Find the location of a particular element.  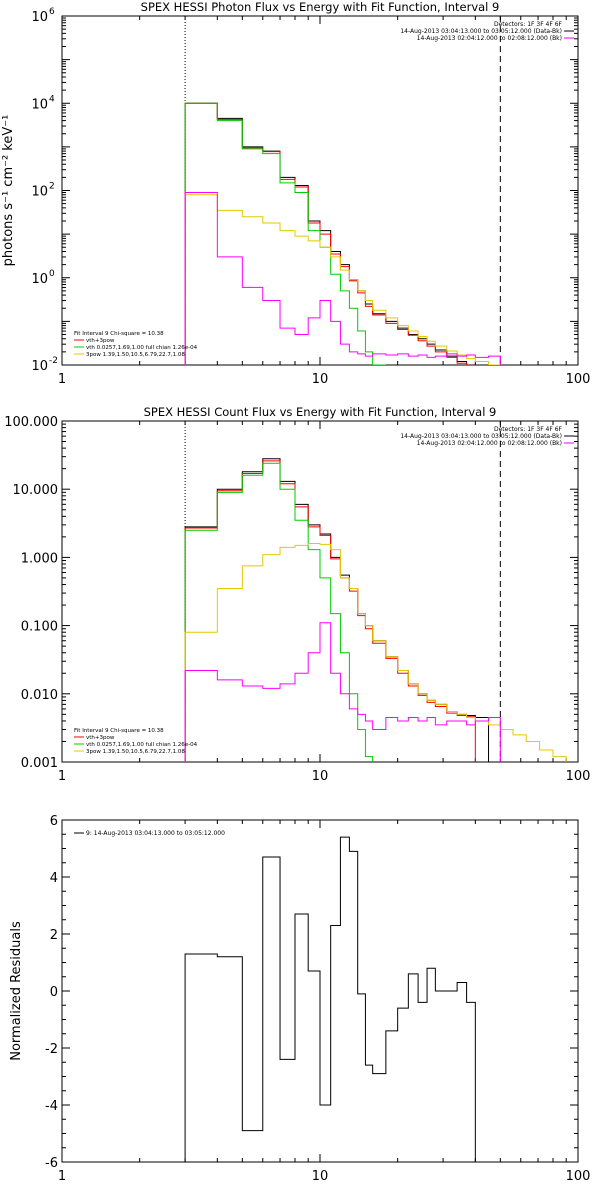

y-axis-label: Normalized Residuals is located at coordinates (16, 991).